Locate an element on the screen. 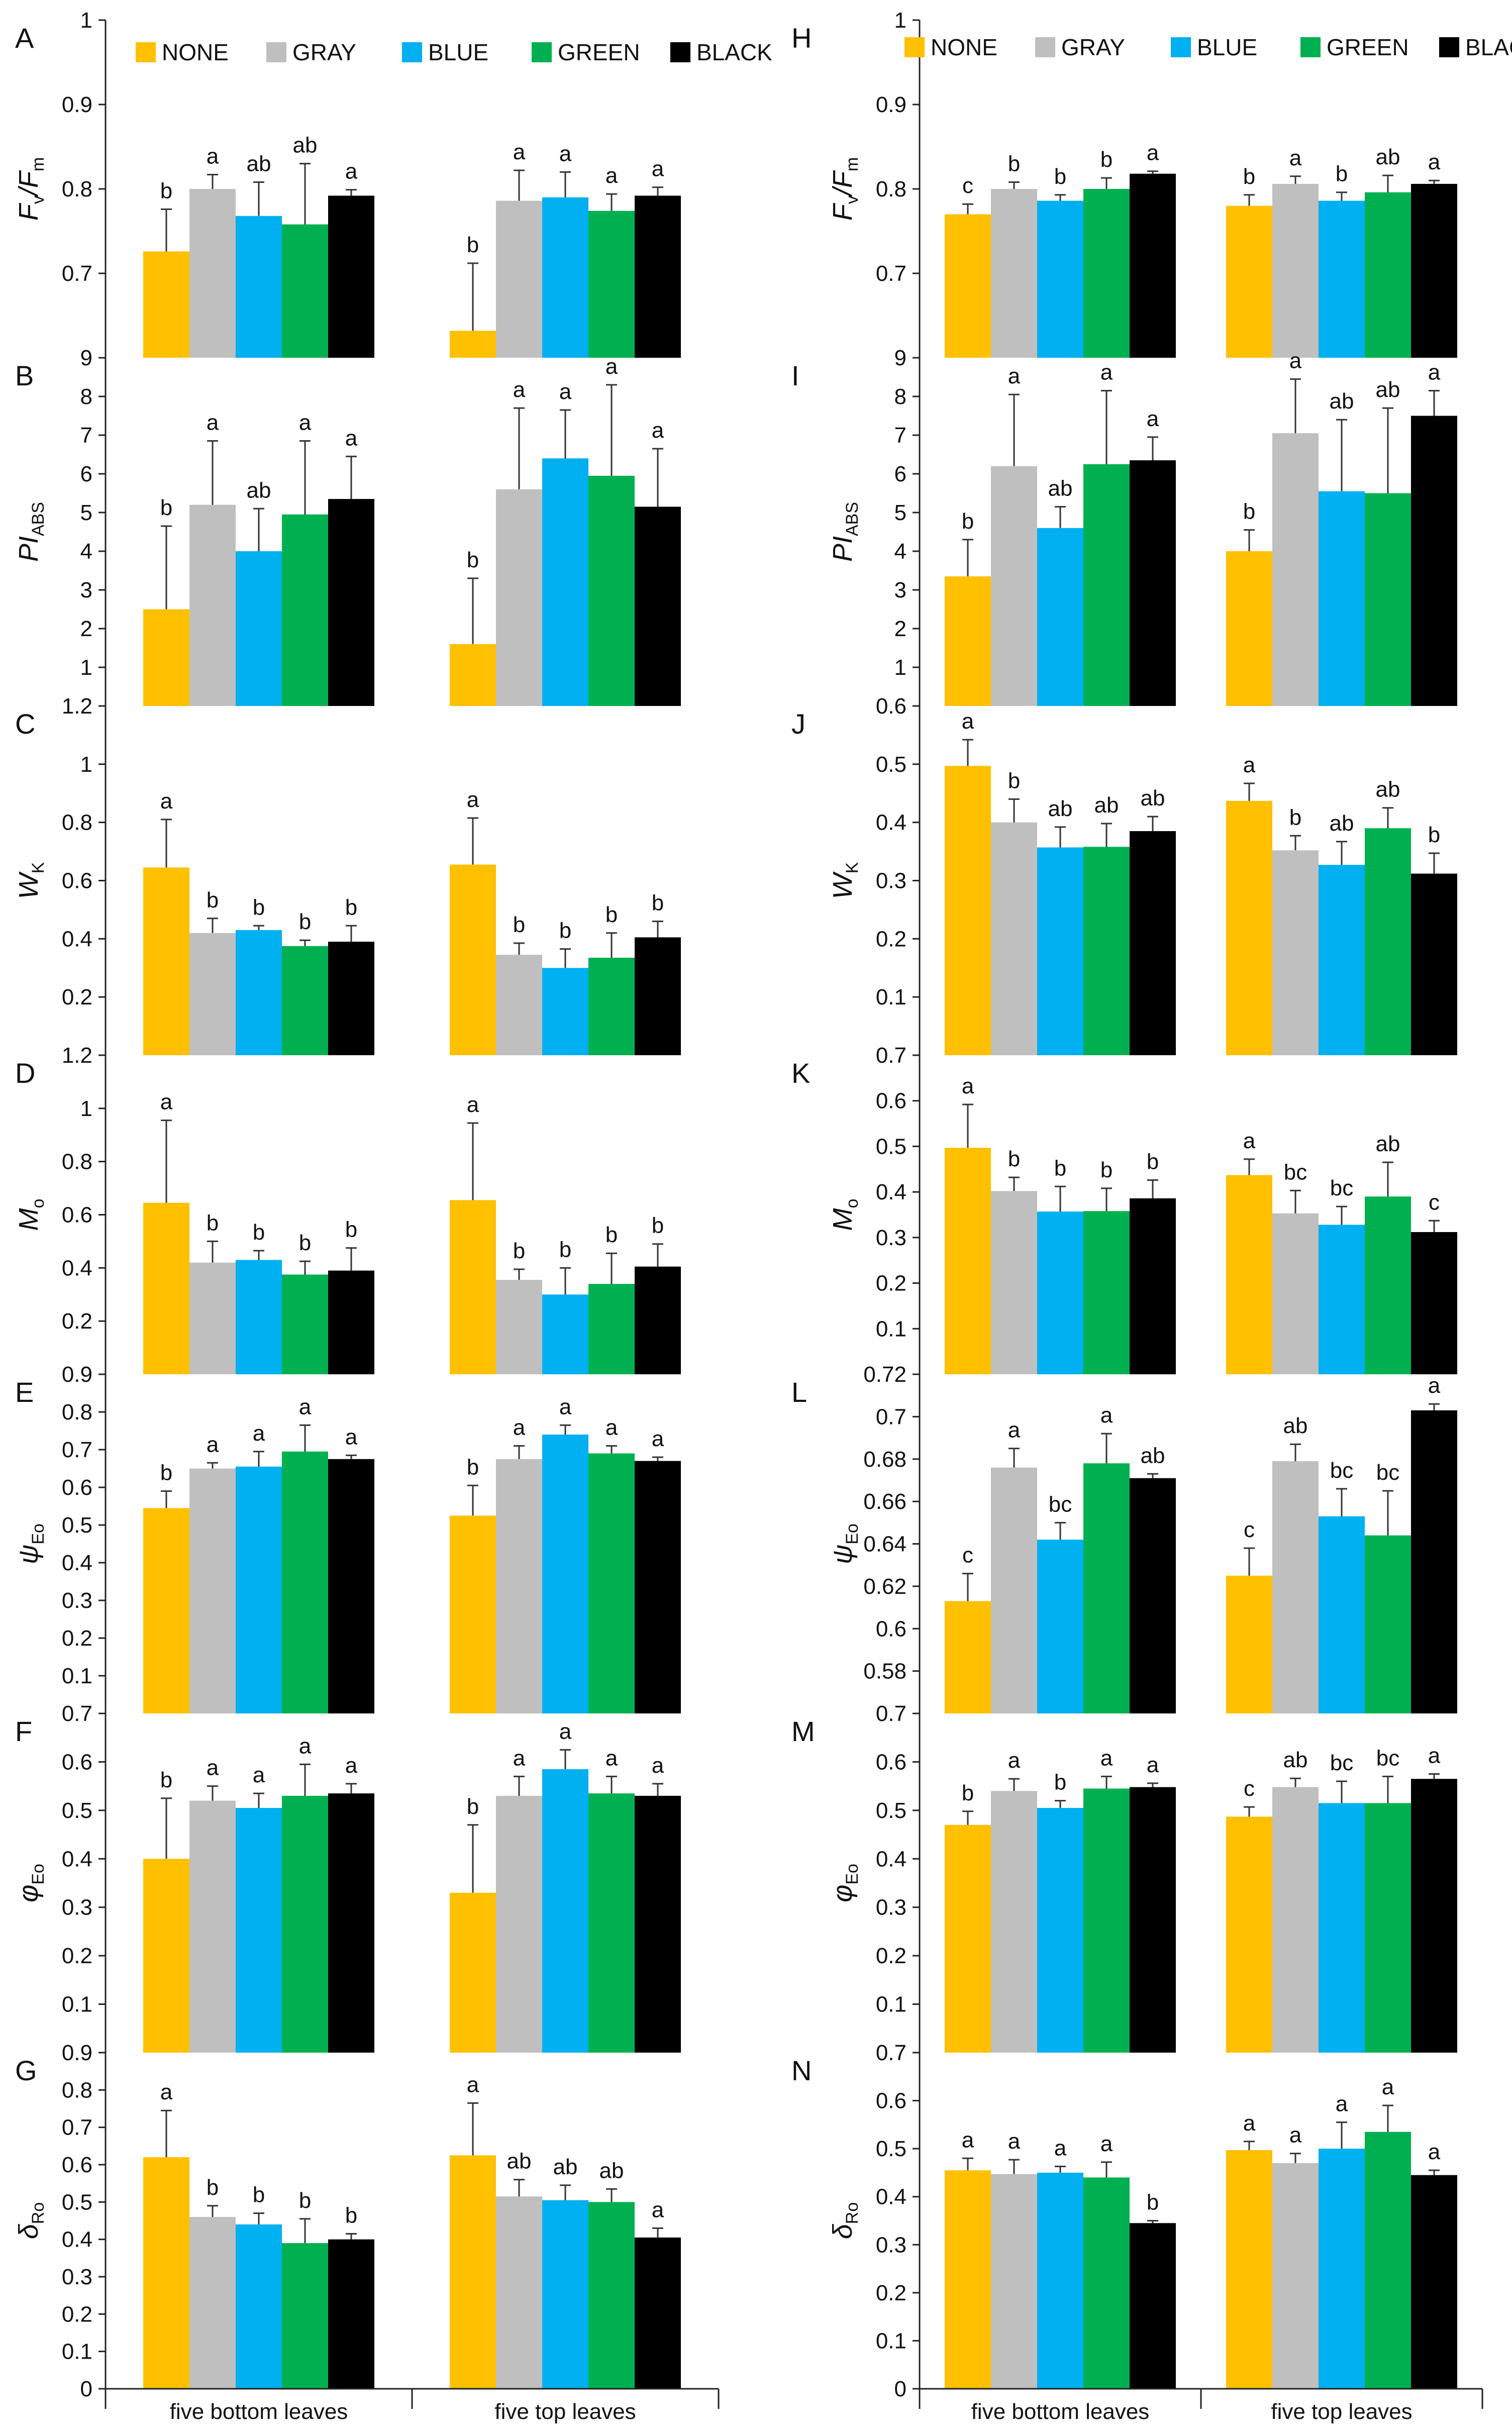 Image resolution: width=1512 pixels, height=2433 pixels. legend-swatch-none is located at coordinates (146, 52).